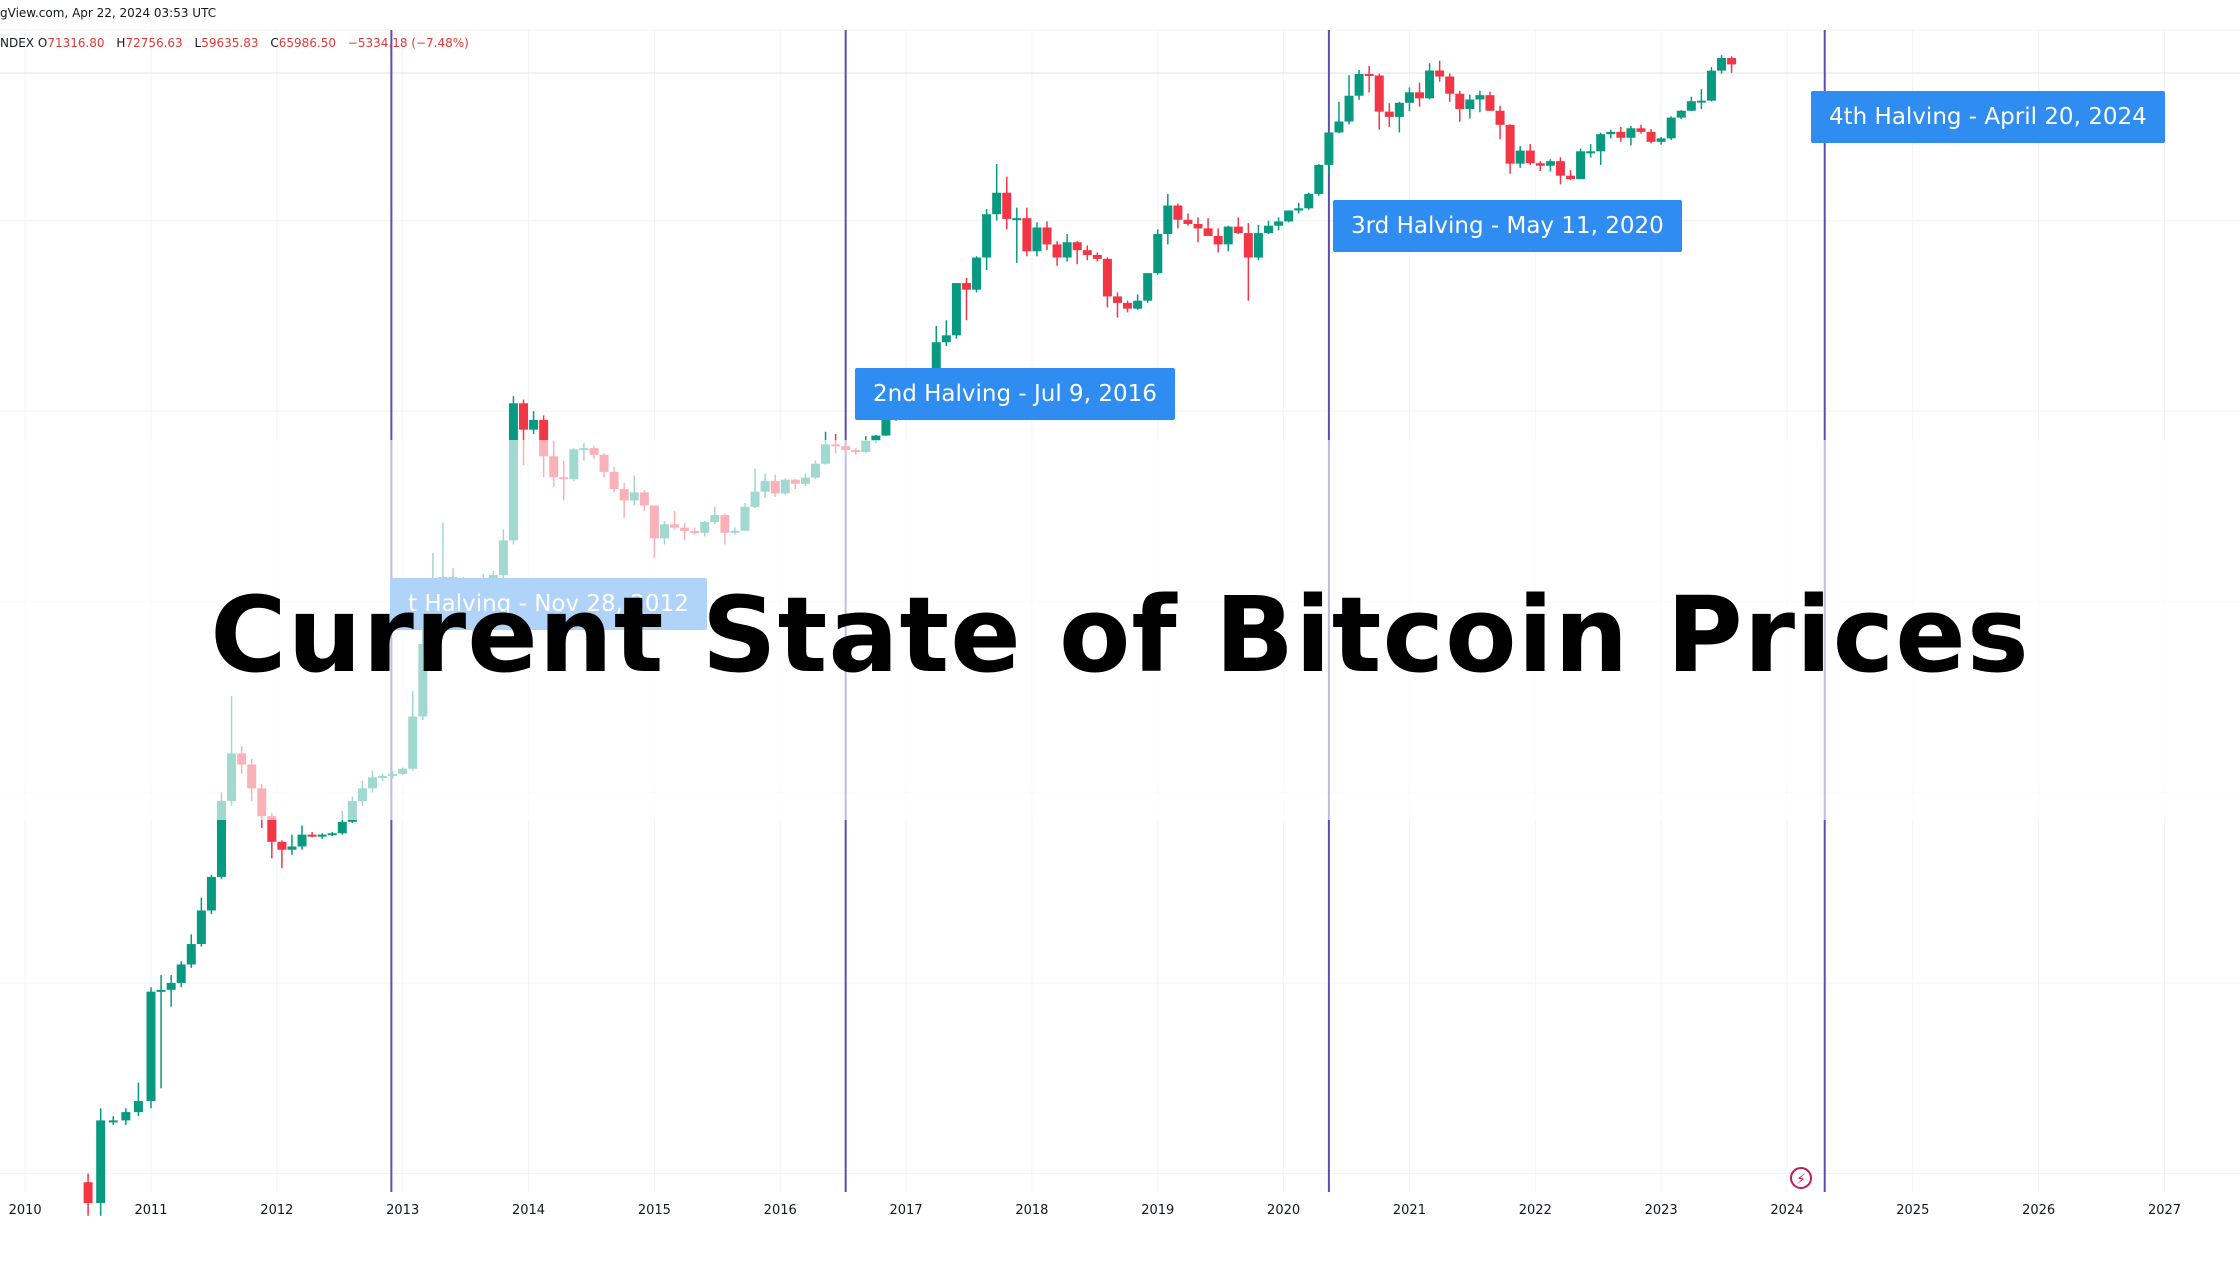 Image resolution: width=2240 pixels, height=1264 pixels. Describe the element at coordinates (121, 43) in the screenshot. I see `high-label: H` at that location.